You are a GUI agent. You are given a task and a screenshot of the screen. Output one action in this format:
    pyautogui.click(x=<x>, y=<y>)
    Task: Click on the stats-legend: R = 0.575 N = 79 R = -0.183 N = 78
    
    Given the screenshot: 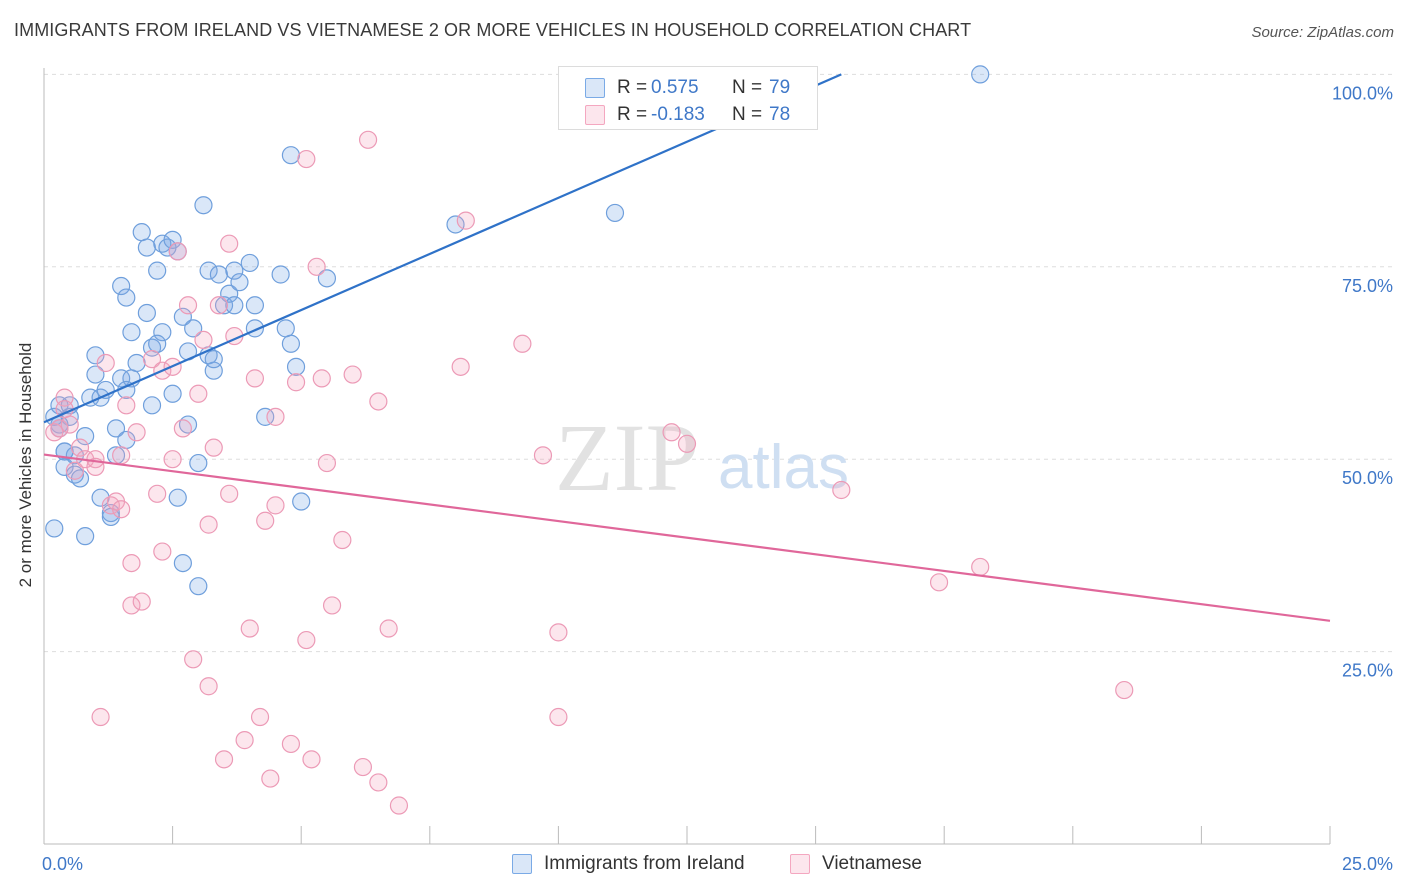 What is the action you would take?
    pyautogui.click(x=688, y=98)
    